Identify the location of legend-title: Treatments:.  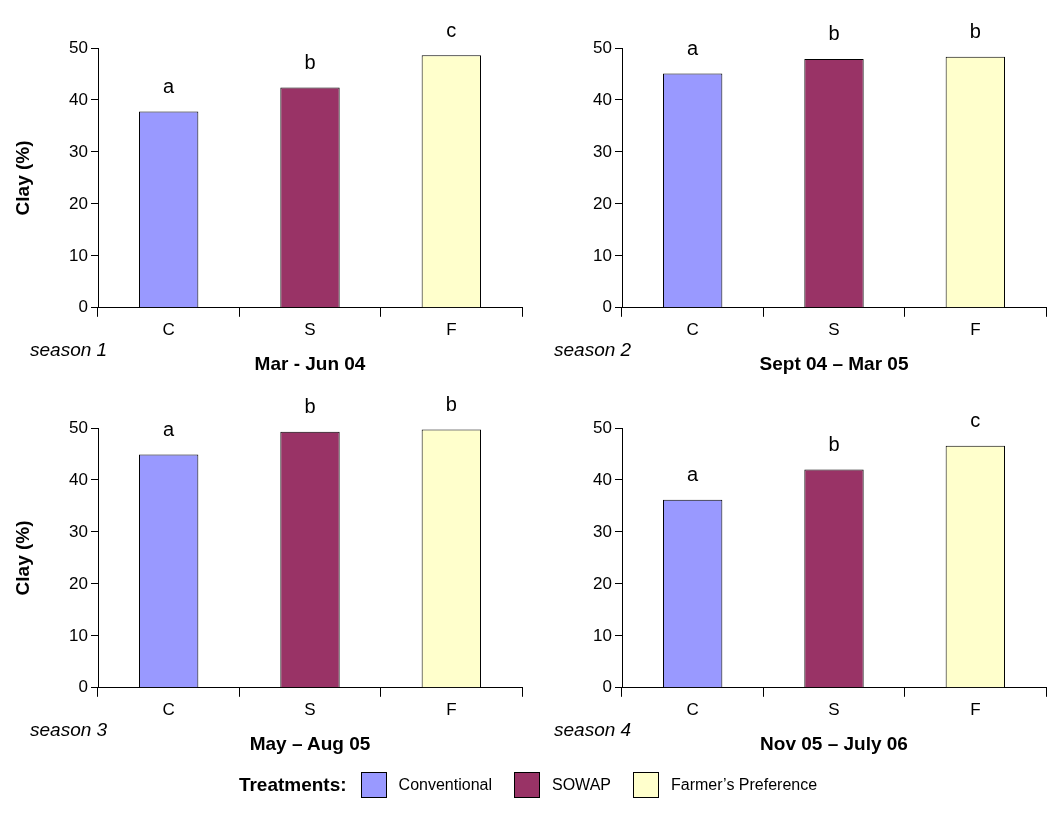
(292, 785).